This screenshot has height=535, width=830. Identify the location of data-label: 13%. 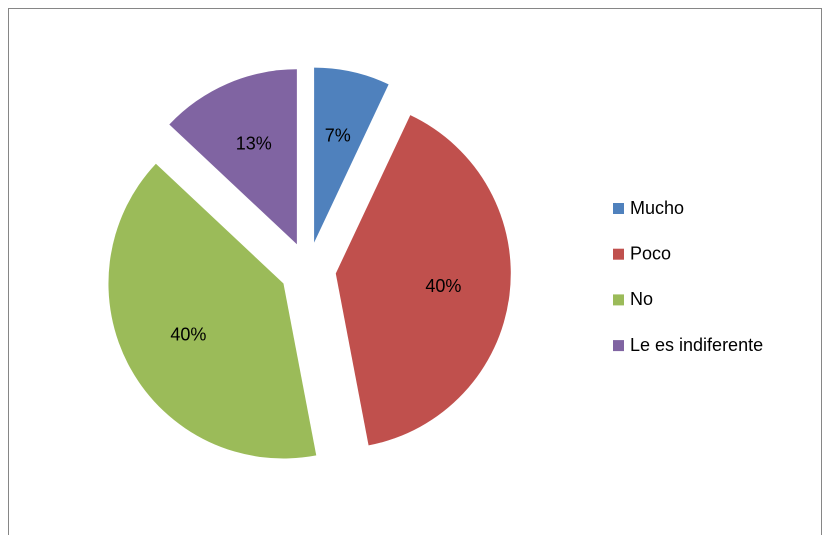
(254, 143).